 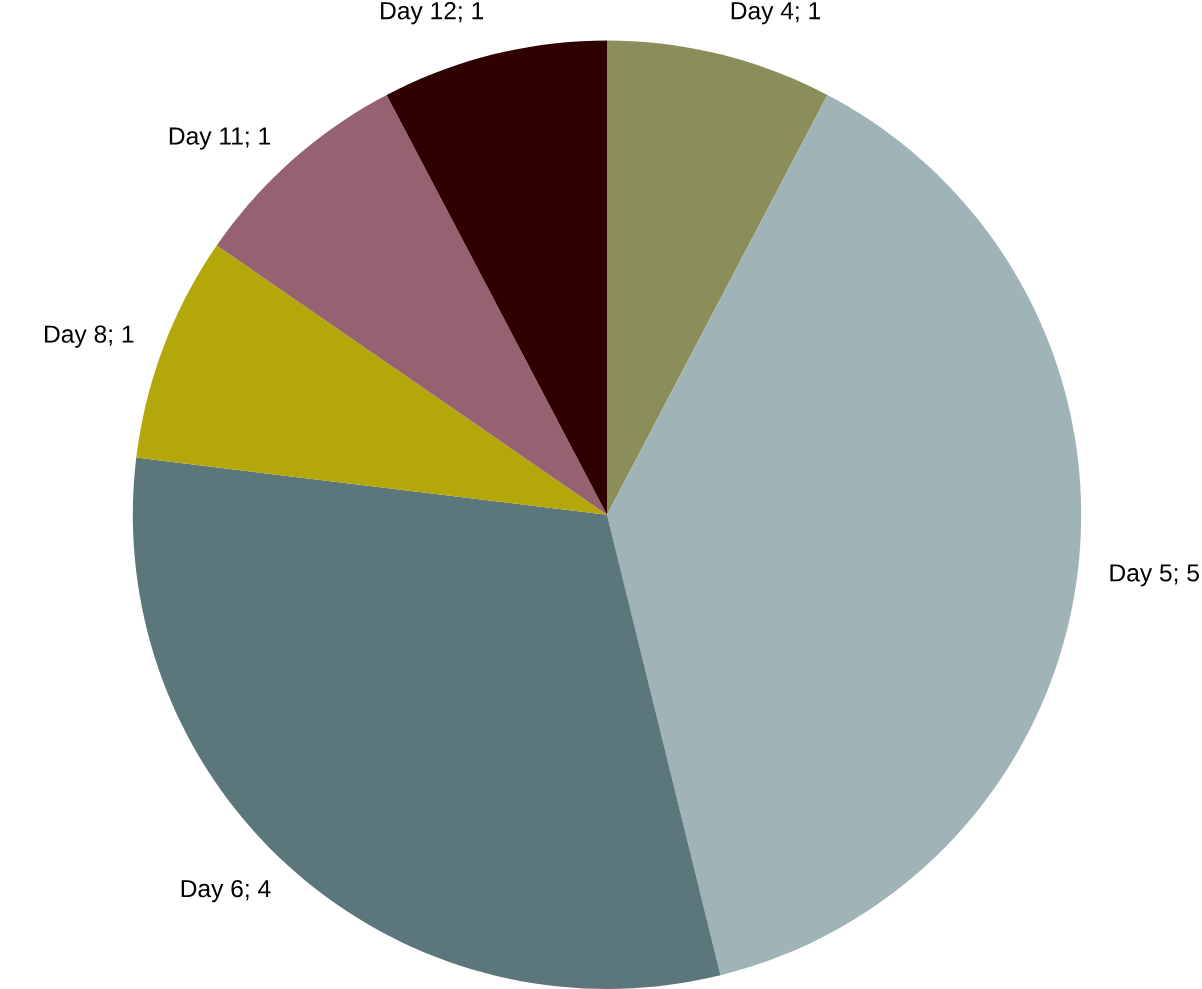 I want to click on slice-label: Day 5; 5, so click(x=1154, y=575).